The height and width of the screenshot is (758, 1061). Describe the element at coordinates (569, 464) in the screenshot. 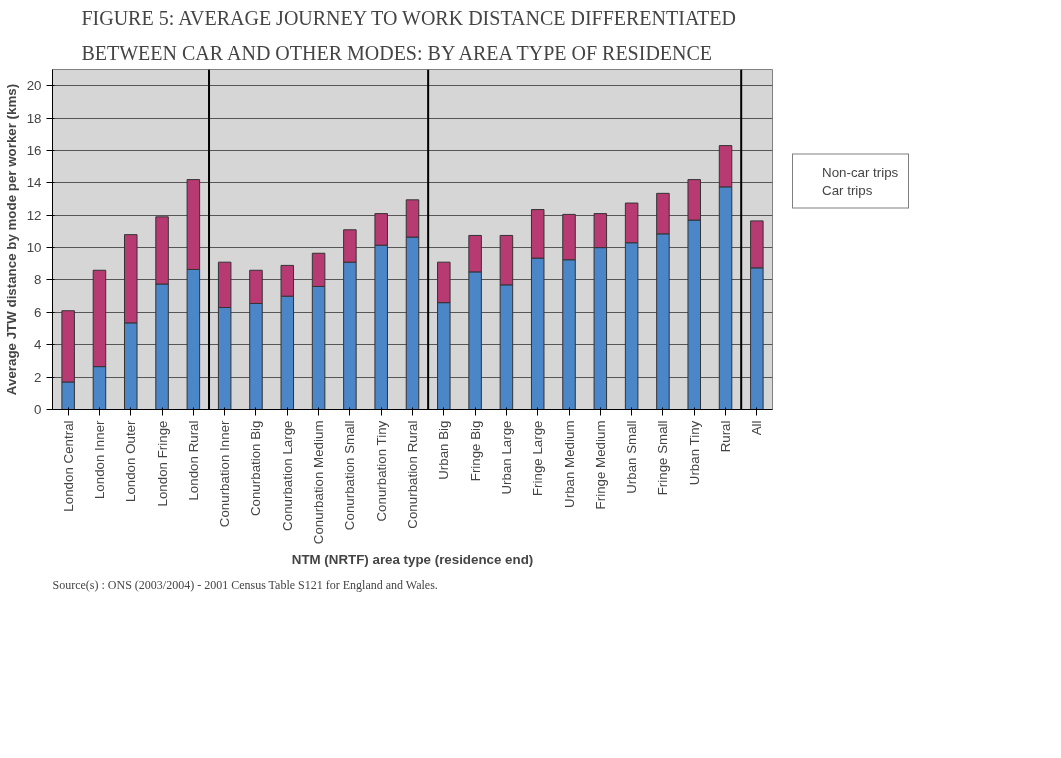

I see `x-tick-label: Urban Medium` at that location.